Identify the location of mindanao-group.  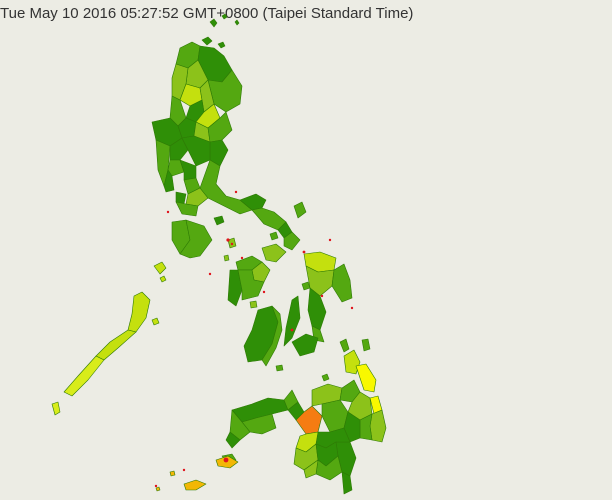
(271, 422).